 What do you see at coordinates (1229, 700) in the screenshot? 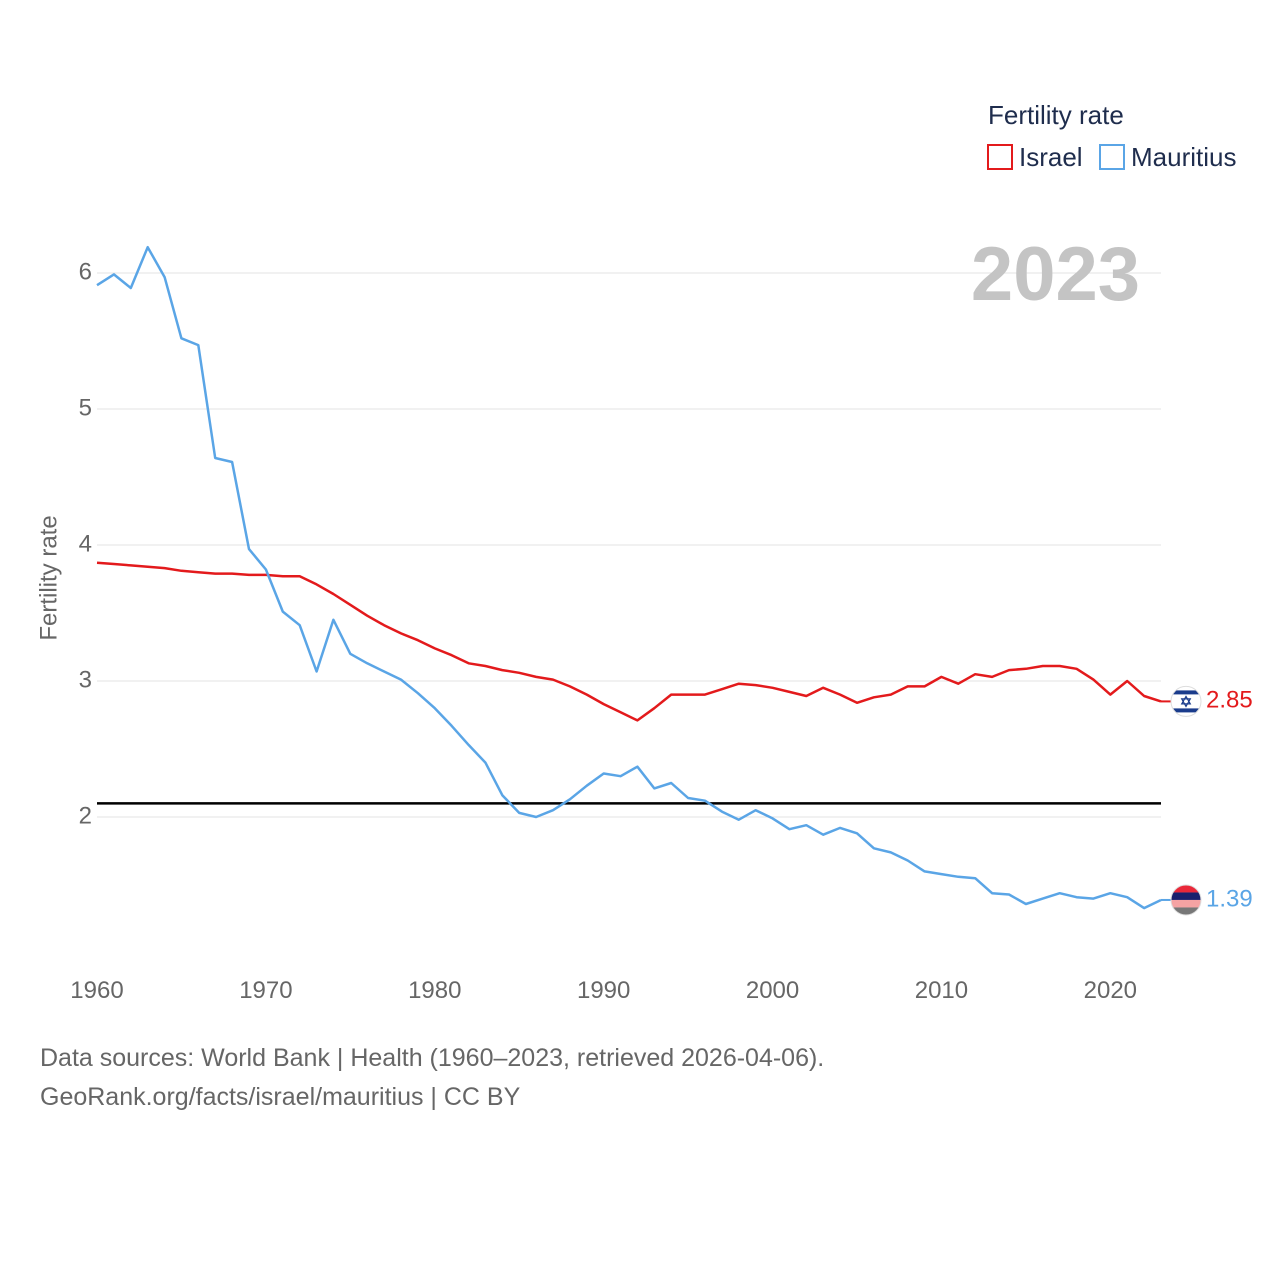
I see `end-value-israel: 2.85` at bounding box center [1229, 700].